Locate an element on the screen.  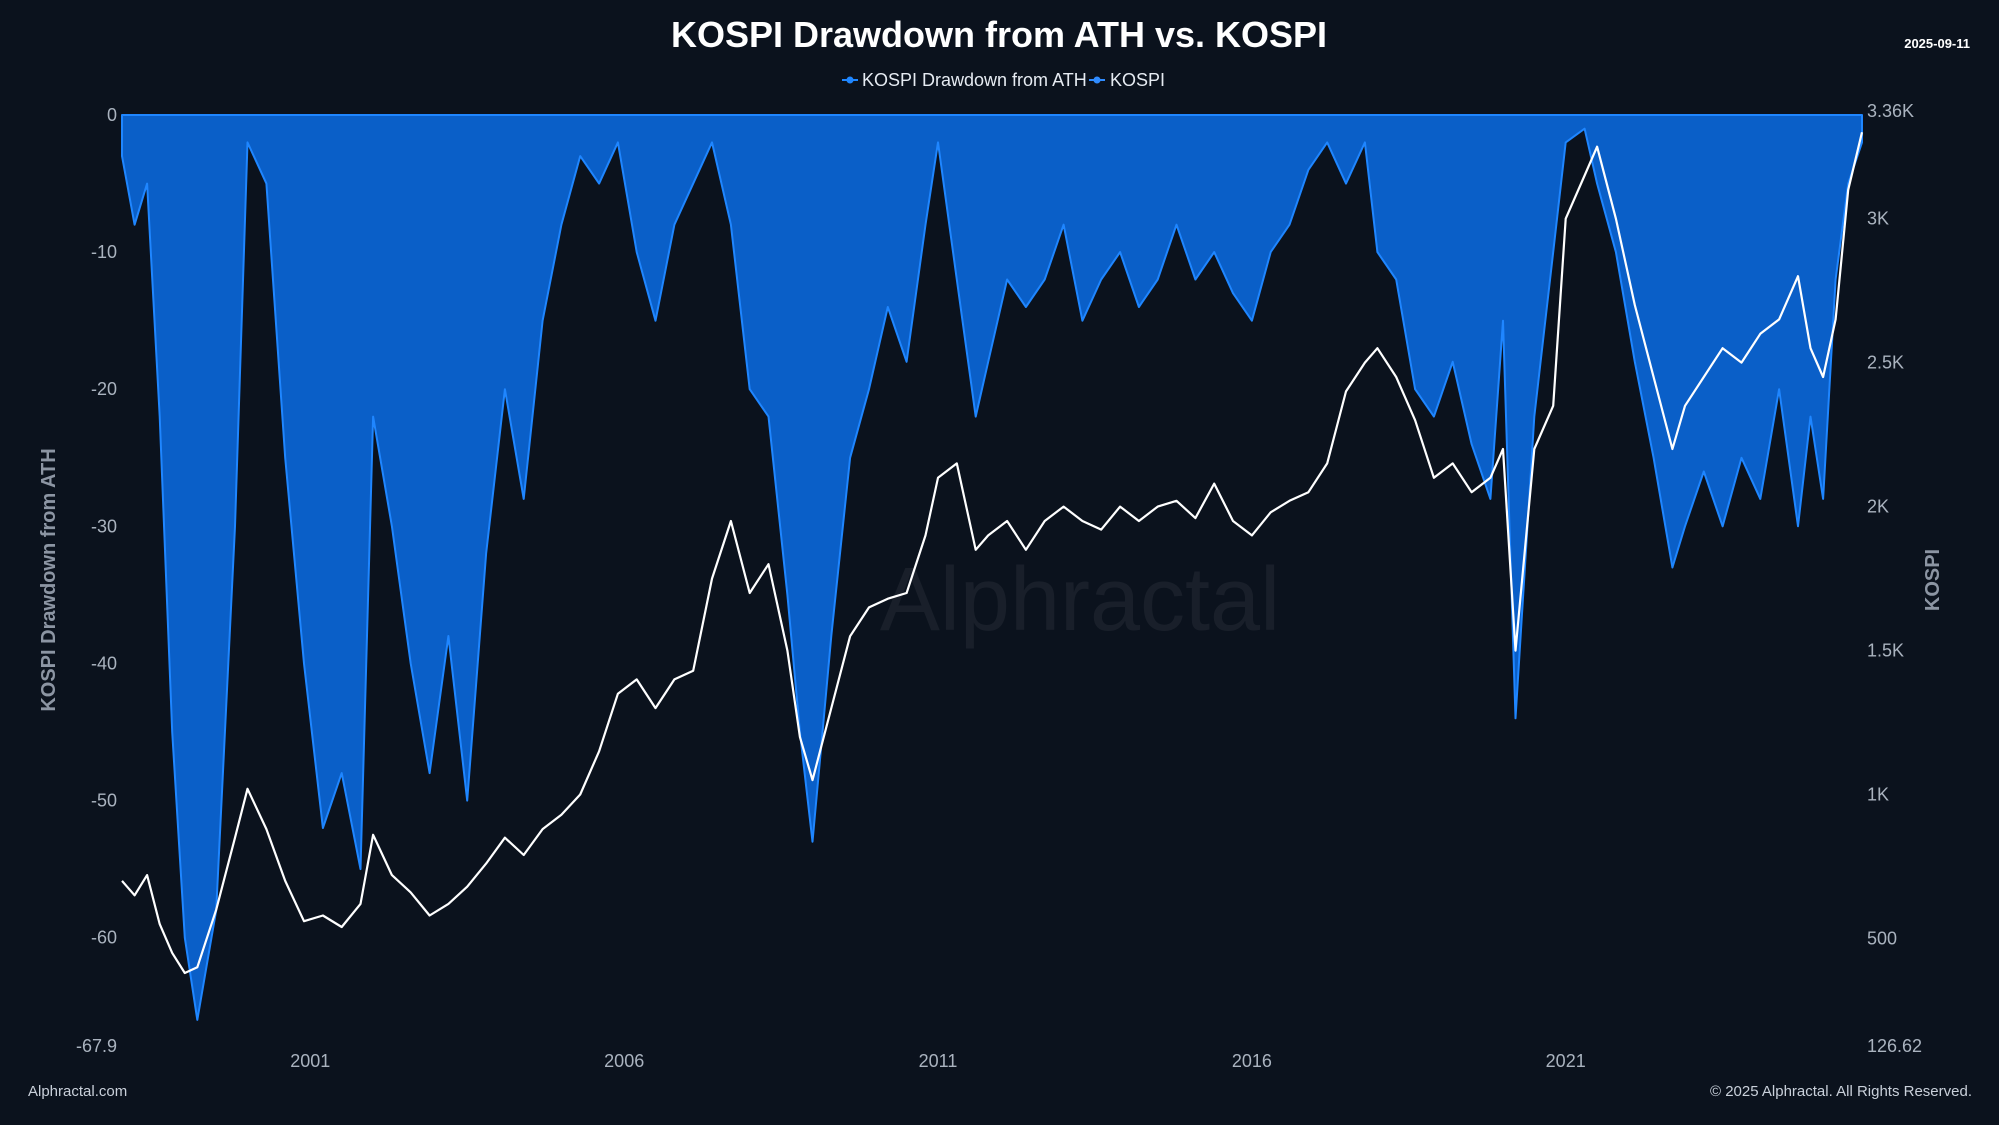
legend-item-kospi: KOSPI is located at coordinates (1127, 80).